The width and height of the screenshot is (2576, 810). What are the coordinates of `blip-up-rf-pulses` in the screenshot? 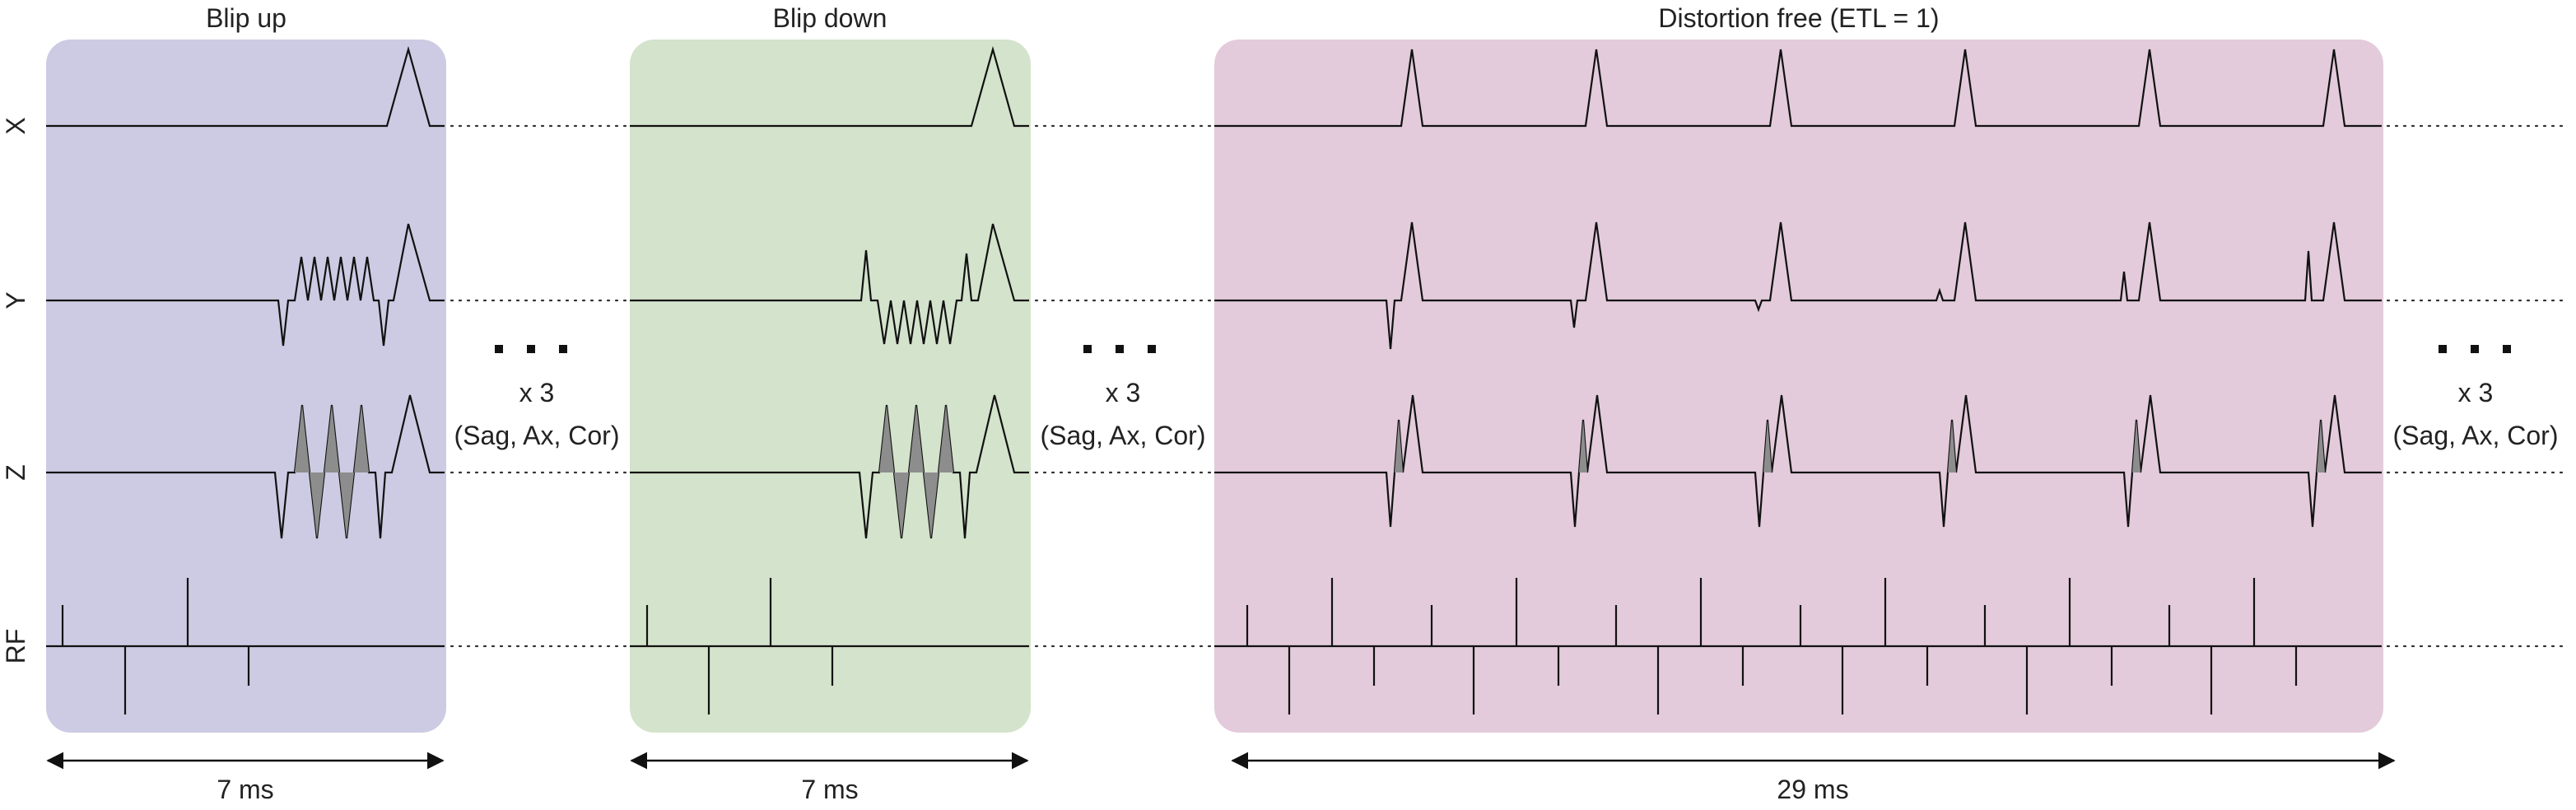 It's located at (155, 646).